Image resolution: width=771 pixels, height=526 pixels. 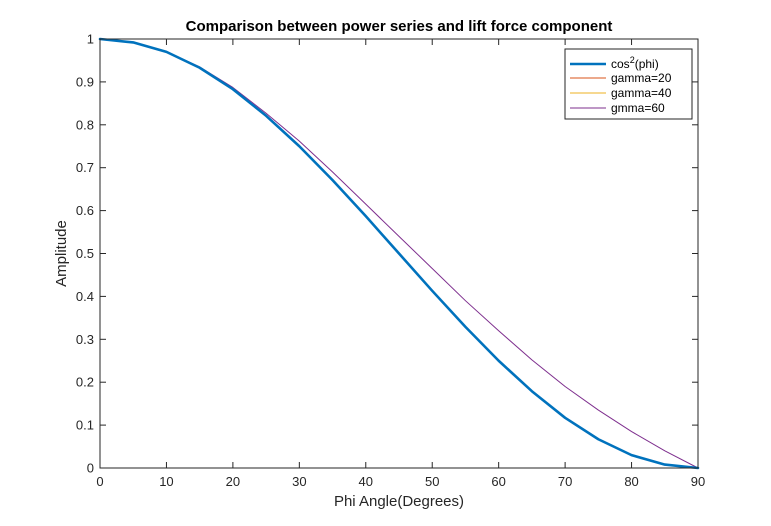 I want to click on x-tick-label: 10, so click(x=166, y=481).